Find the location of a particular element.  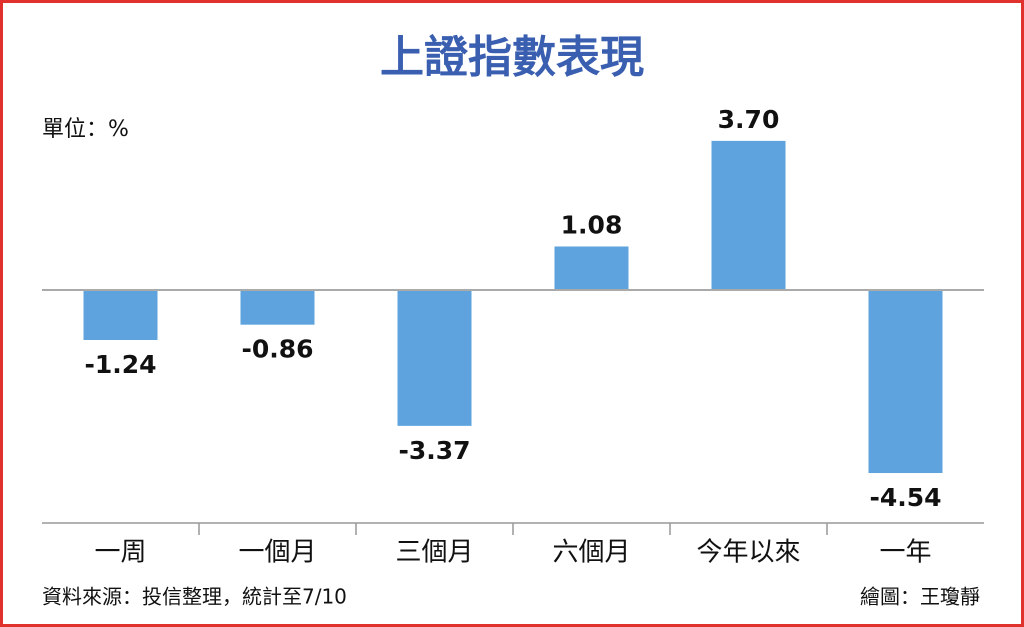

source-note: 資料來源：投信整理，統計至7/10 is located at coordinates (194, 597).